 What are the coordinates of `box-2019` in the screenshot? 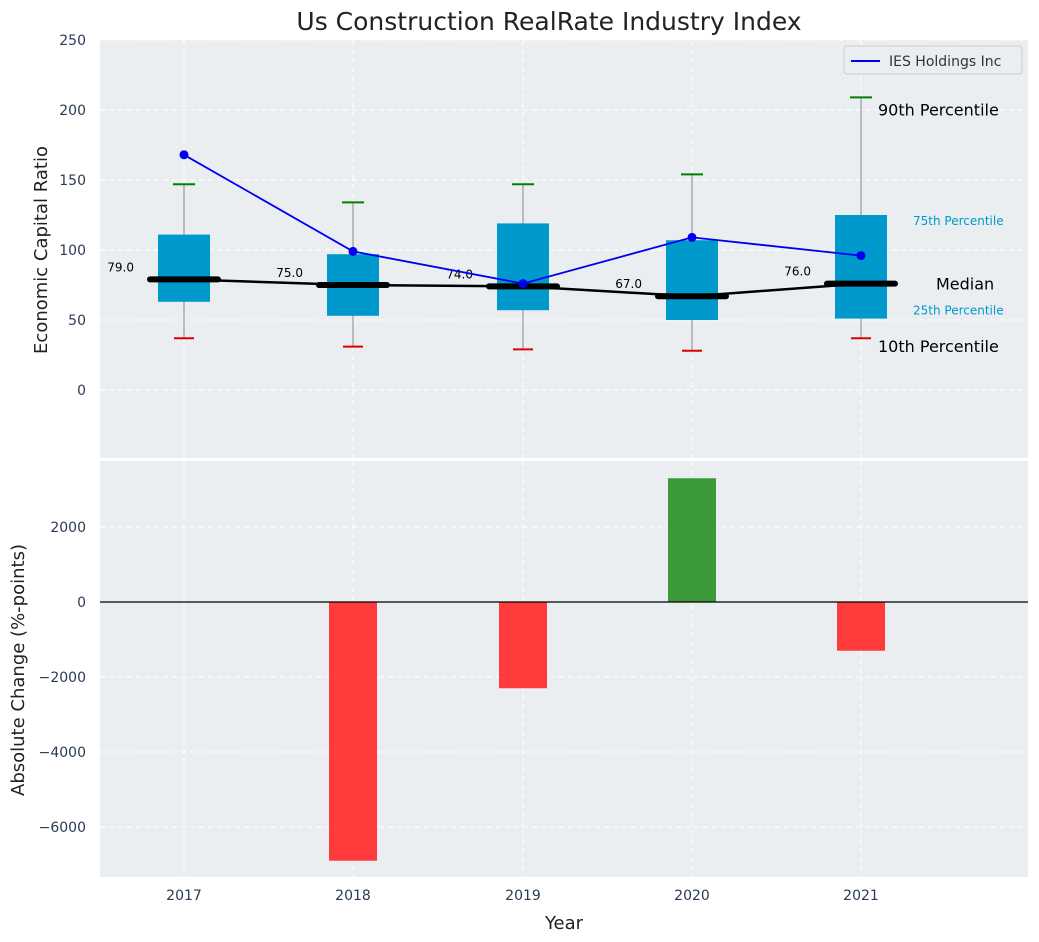 It's located at (523, 267).